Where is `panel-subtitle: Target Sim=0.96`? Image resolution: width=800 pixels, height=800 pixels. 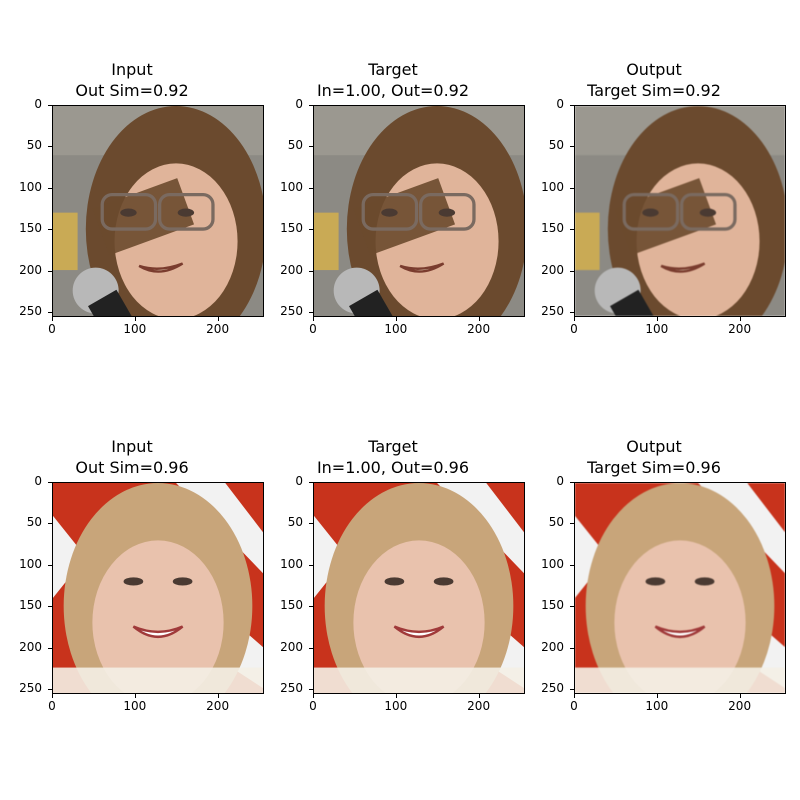 panel-subtitle: Target Sim=0.96 is located at coordinates (654, 467).